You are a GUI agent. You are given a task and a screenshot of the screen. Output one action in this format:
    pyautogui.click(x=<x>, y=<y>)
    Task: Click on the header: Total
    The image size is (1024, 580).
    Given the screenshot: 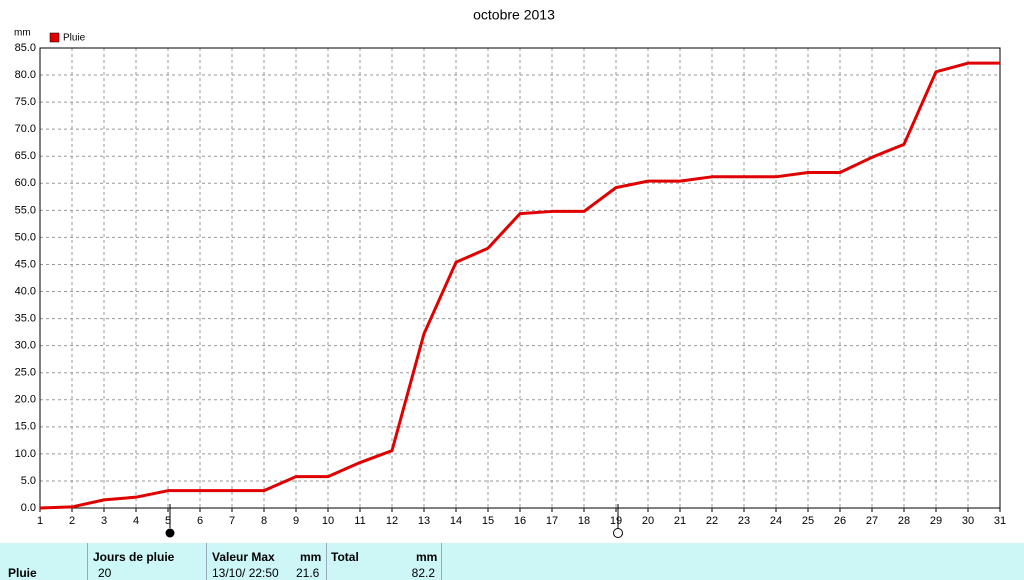 What is the action you would take?
    pyautogui.click(x=345, y=557)
    